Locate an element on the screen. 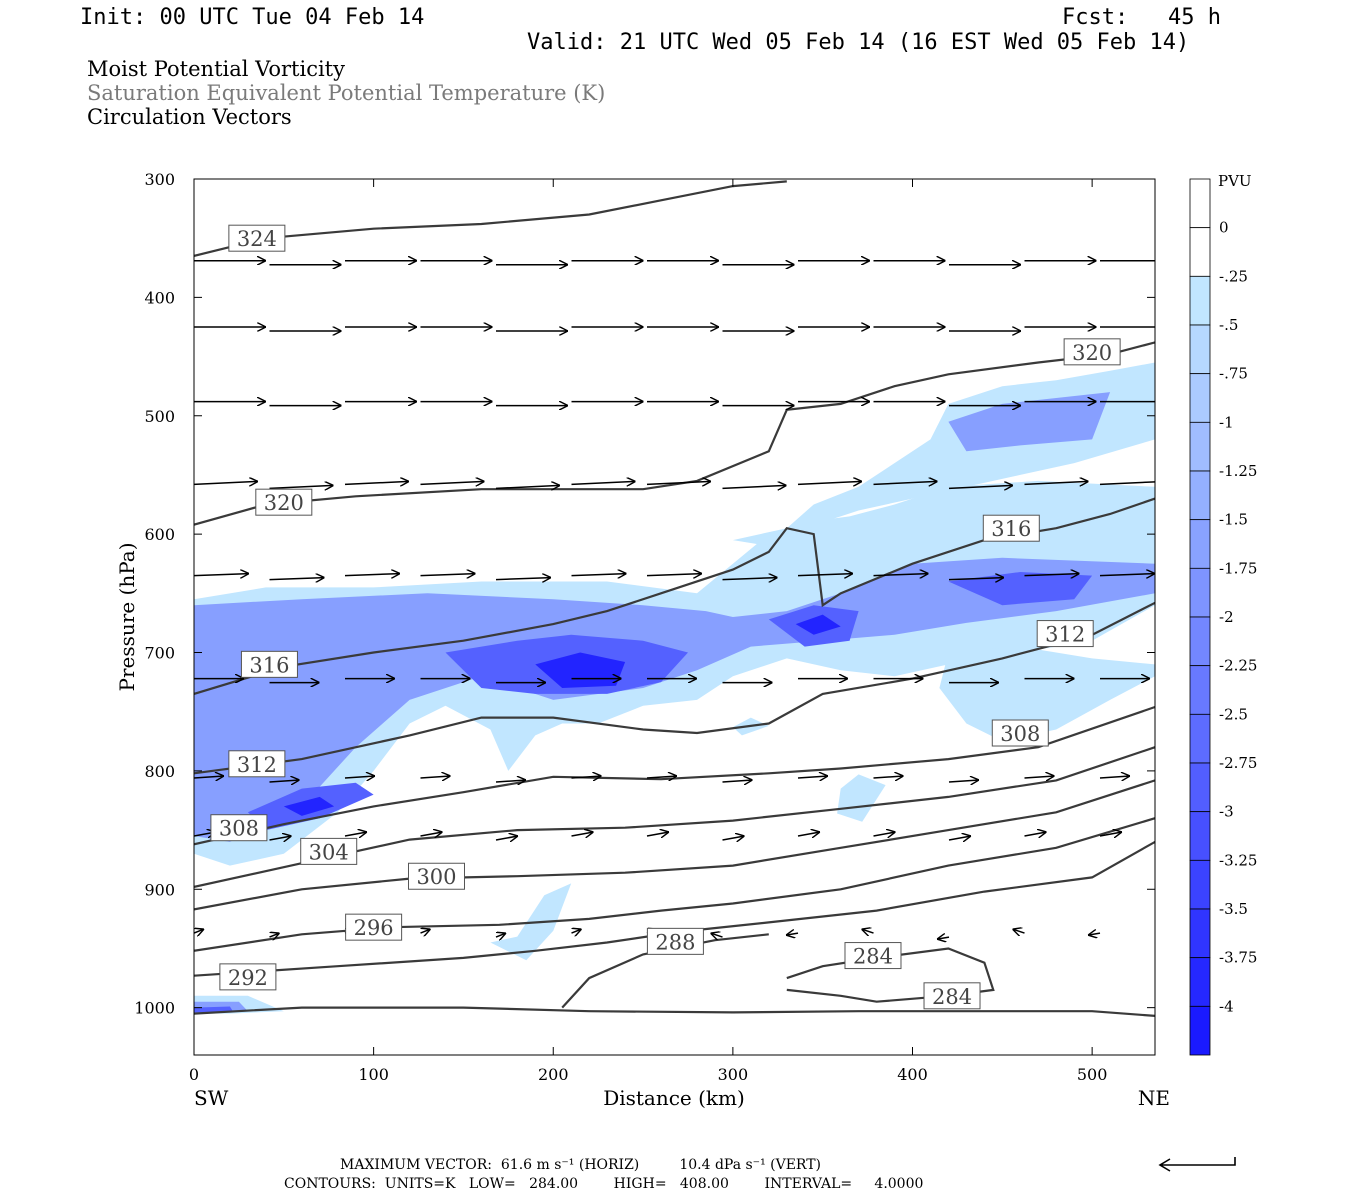  contour-label-text: 292 is located at coordinates (248, 978).